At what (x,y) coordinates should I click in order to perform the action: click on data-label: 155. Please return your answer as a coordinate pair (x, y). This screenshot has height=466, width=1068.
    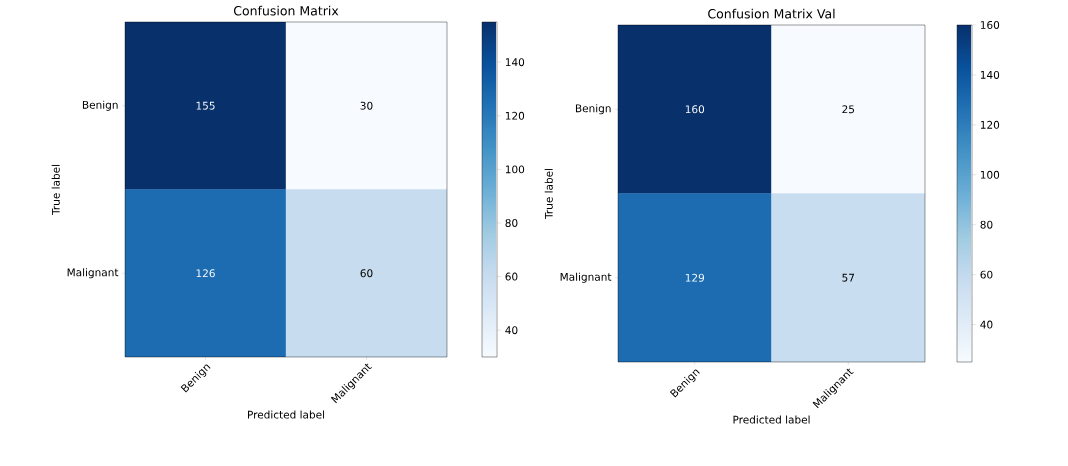
    Looking at the image, I should click on (205, 105).